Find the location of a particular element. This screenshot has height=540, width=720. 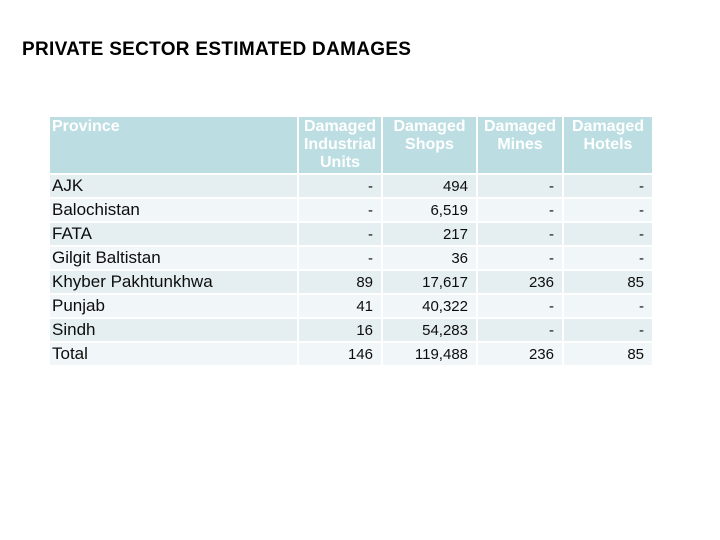

table-row: FATA -217- - is located at coordinates (351, 234).